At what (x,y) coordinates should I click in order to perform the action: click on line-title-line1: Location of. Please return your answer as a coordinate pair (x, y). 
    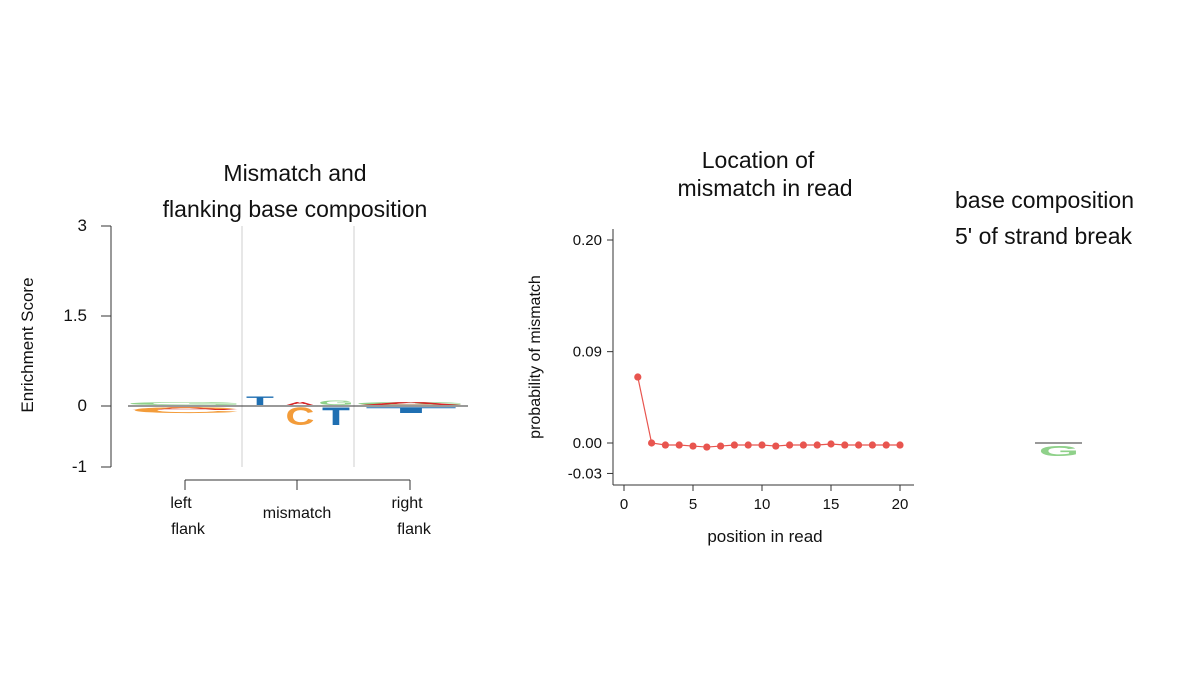
    Looking at the image, I should click on (758, 160).